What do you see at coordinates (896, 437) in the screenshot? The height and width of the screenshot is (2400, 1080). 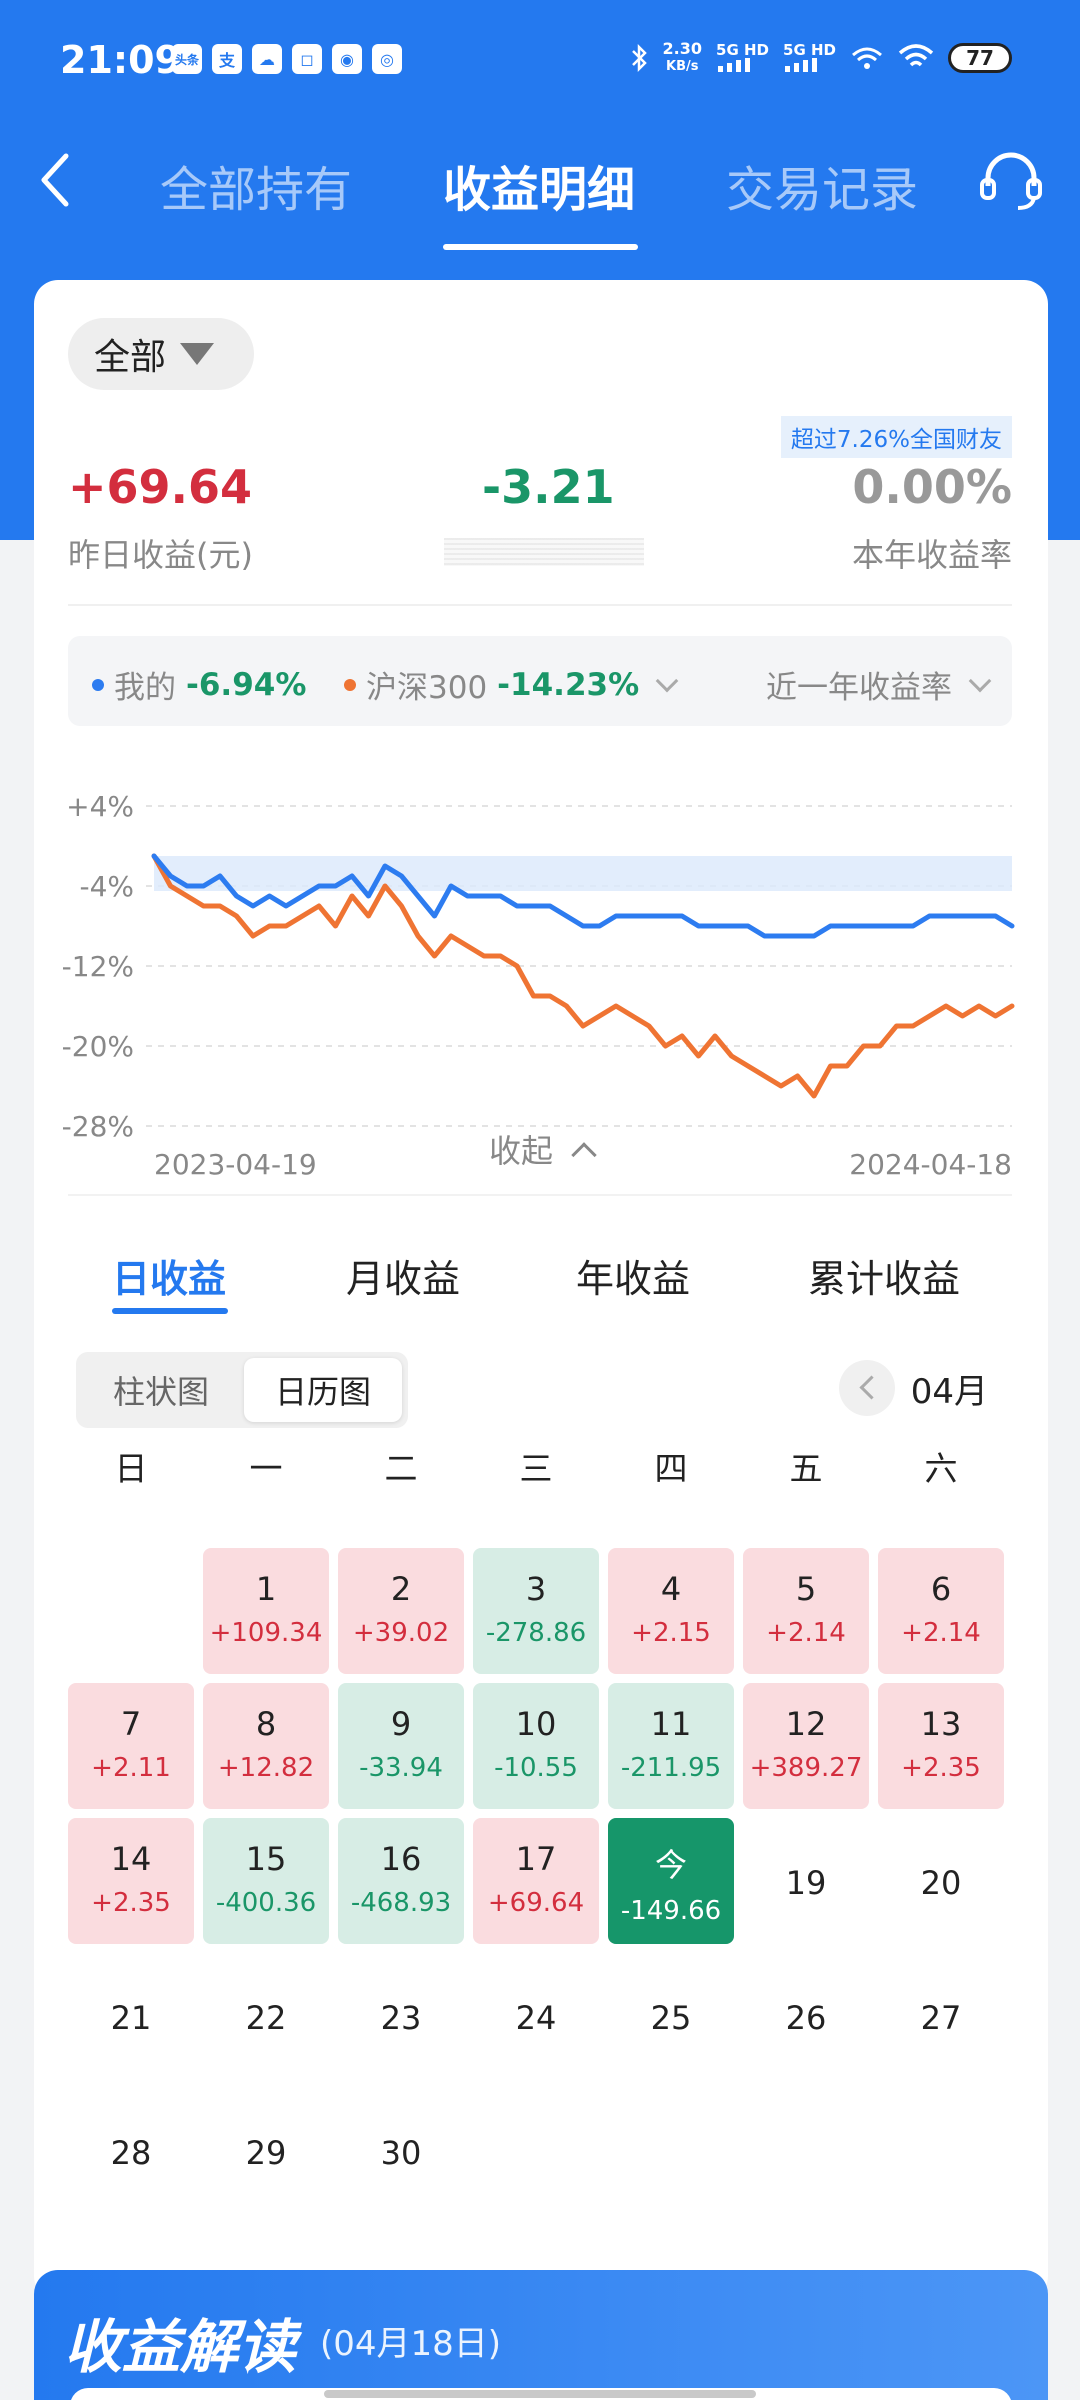 I see `rank-badge: 超过7.26%全国财友` at bounding box center [896, 437].